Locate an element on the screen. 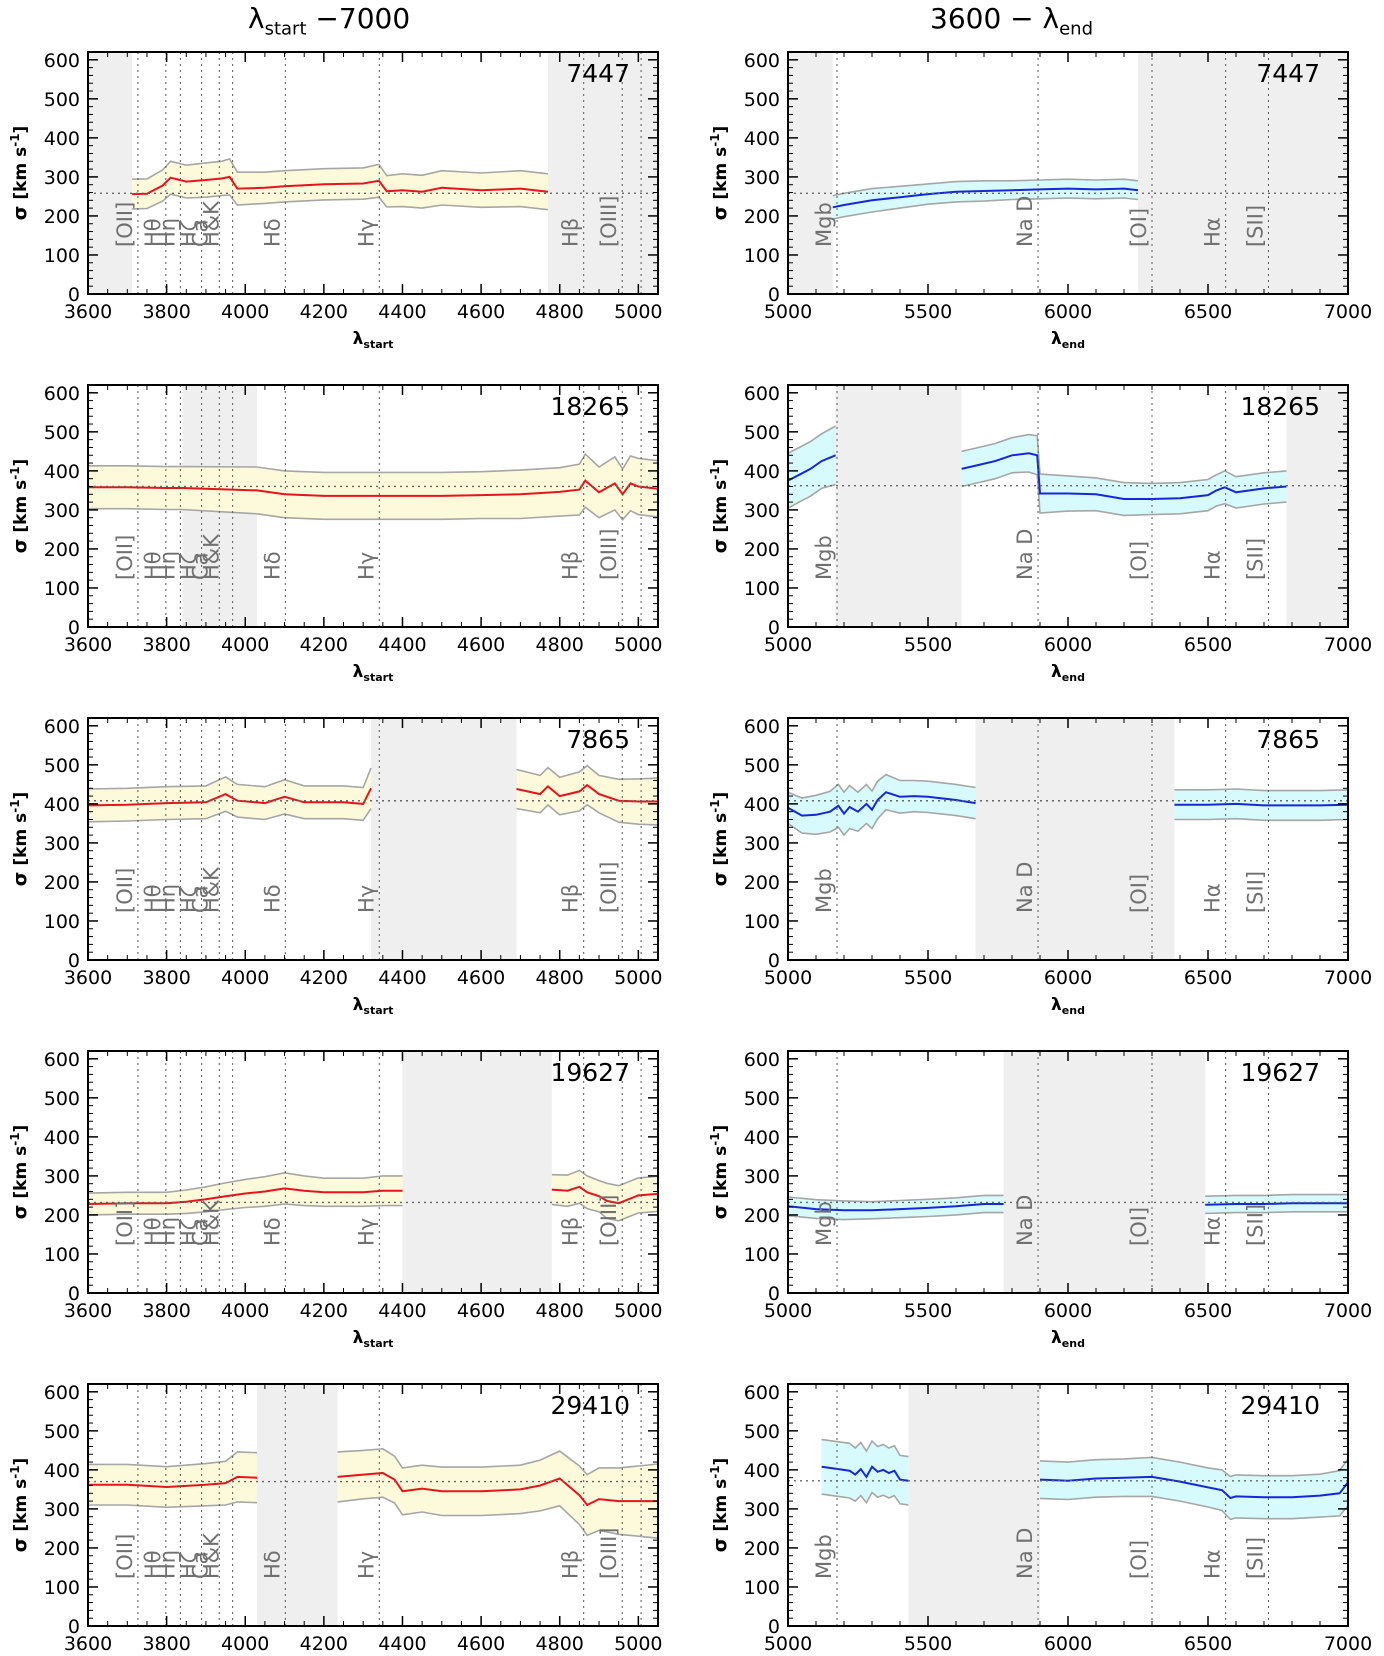  x-tick-label: 3600 is located at coordinates (88, 1311).